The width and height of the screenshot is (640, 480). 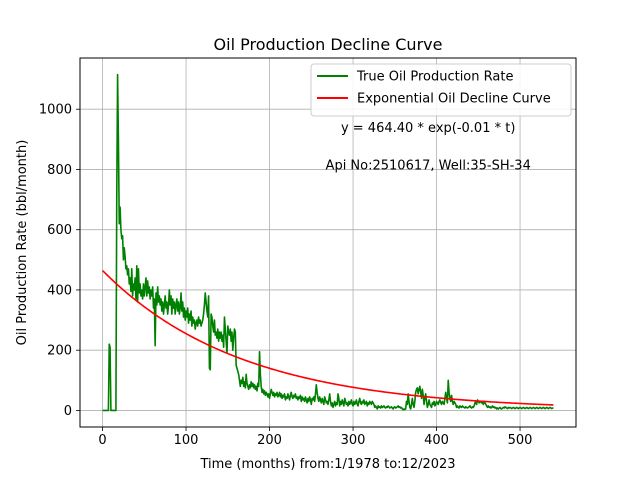 What do you see at coordinates (454, 99) in the screenshot?
I see `legend-label-exp-decline: Exponential Oil Decline Curve` at bounding box center [454, 99].